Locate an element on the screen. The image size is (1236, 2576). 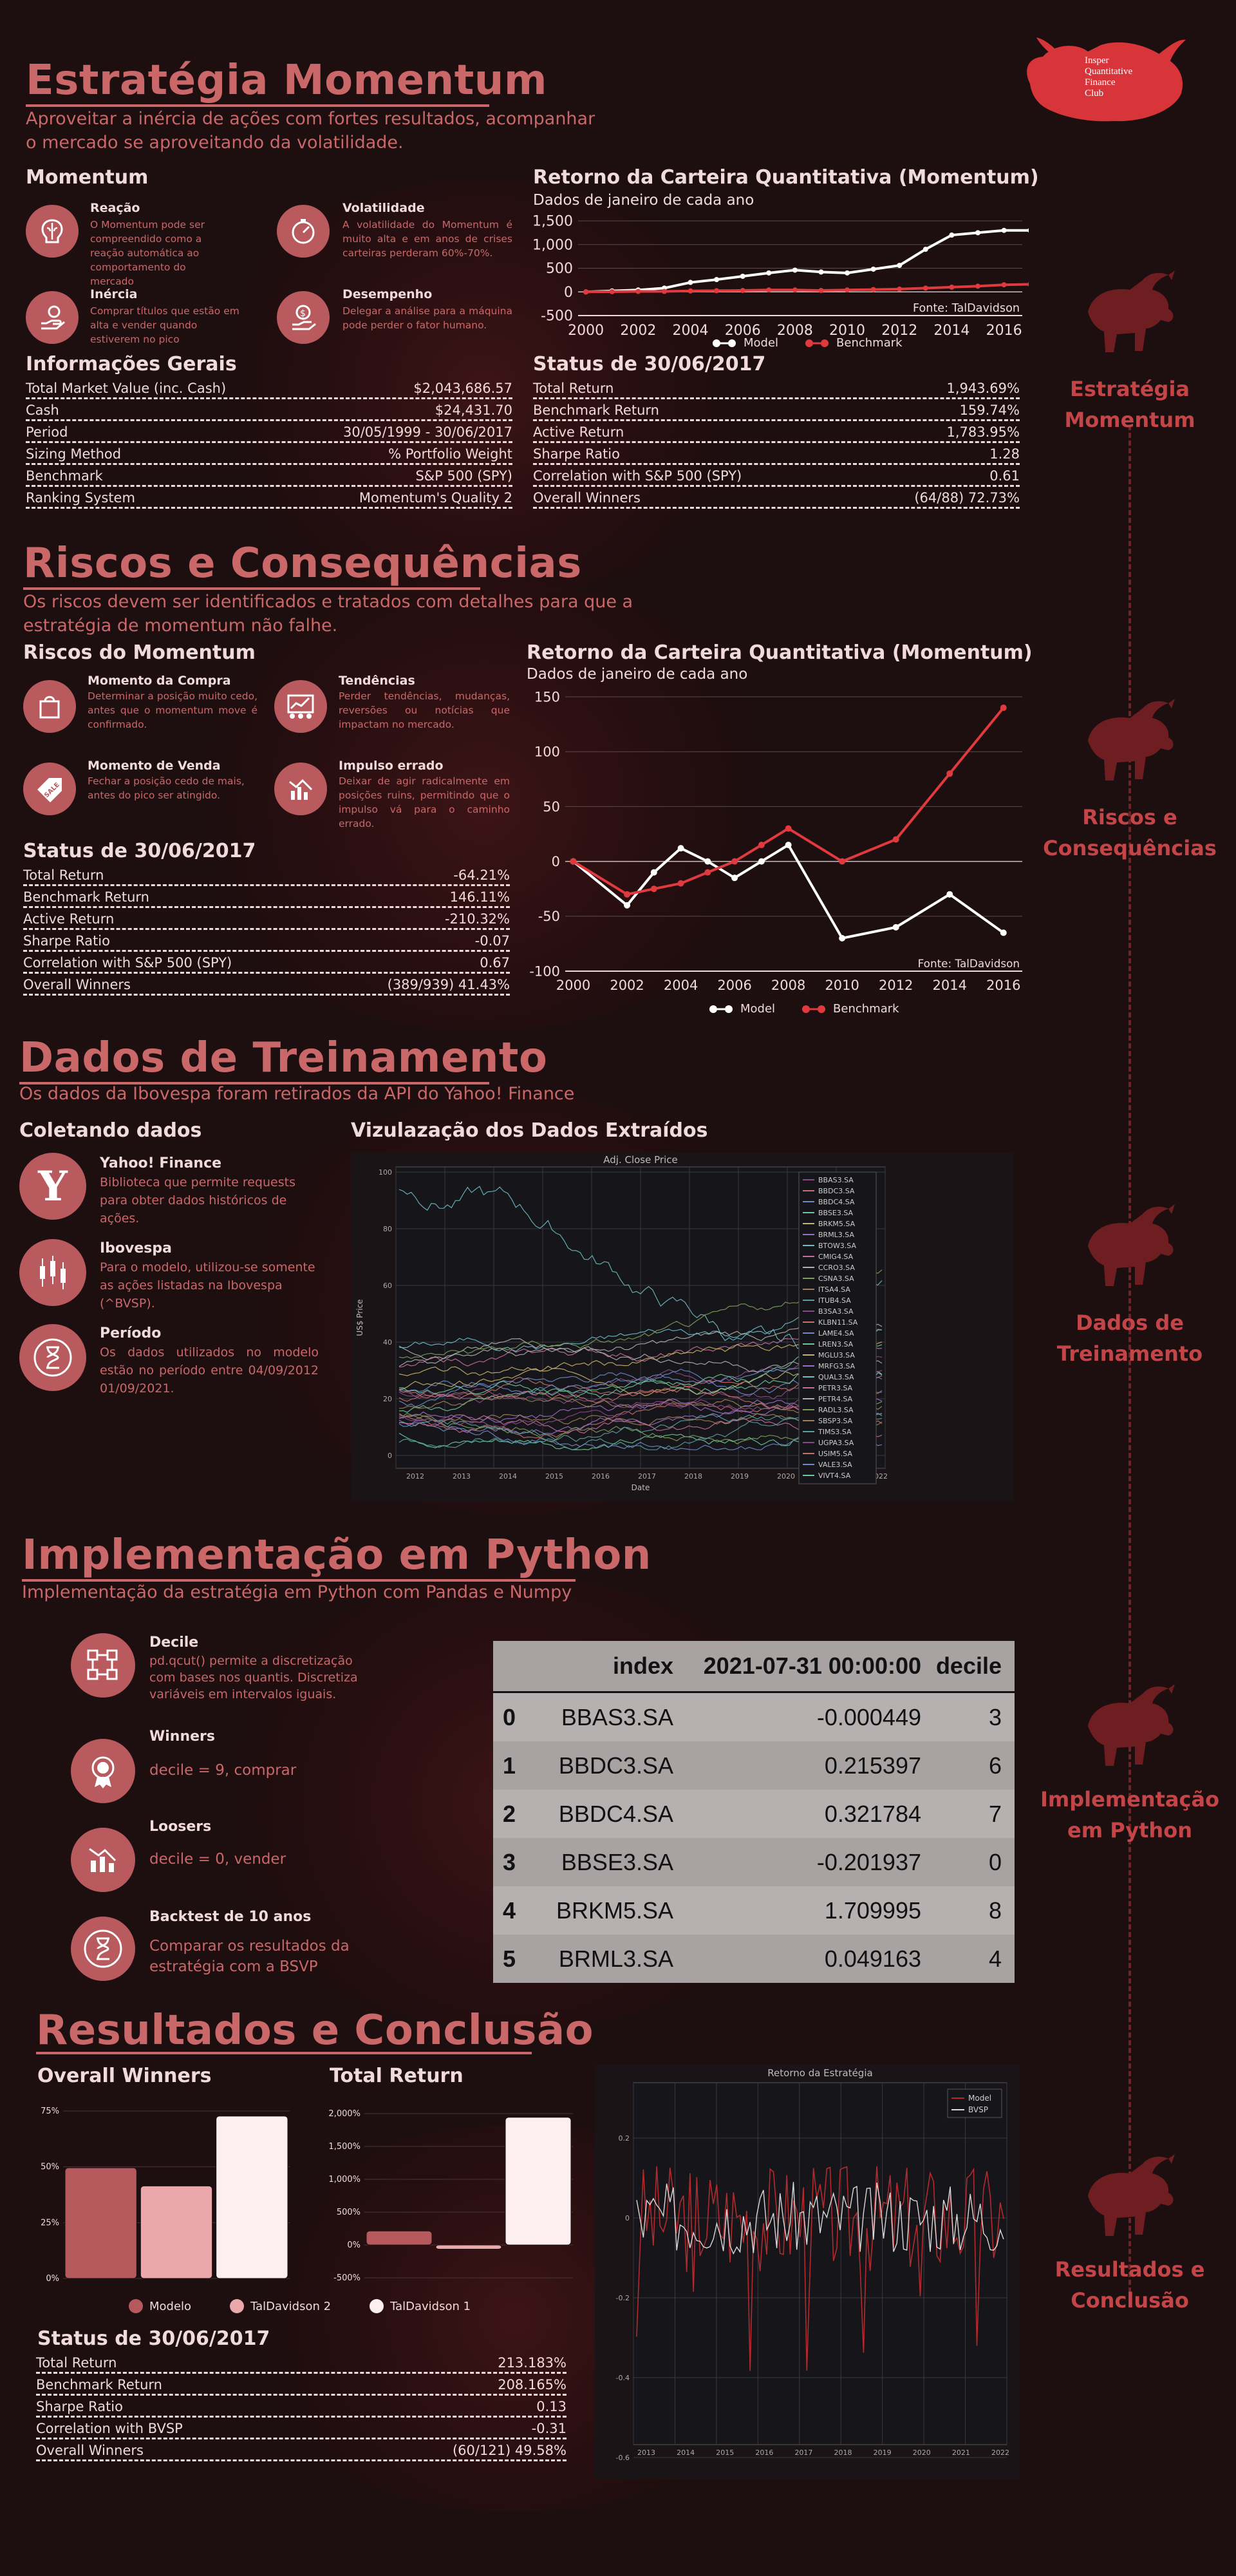
y-tick-label: 40 is located at coordinates (387, 1343).